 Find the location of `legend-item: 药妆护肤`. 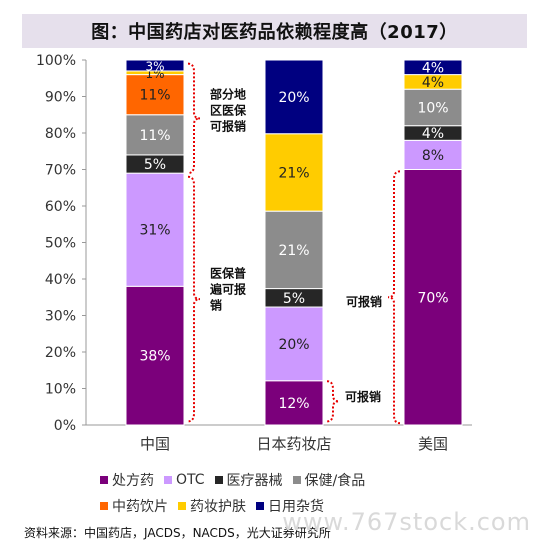

legend-item: 药妆护肤 is located at coordinates (212, 506).